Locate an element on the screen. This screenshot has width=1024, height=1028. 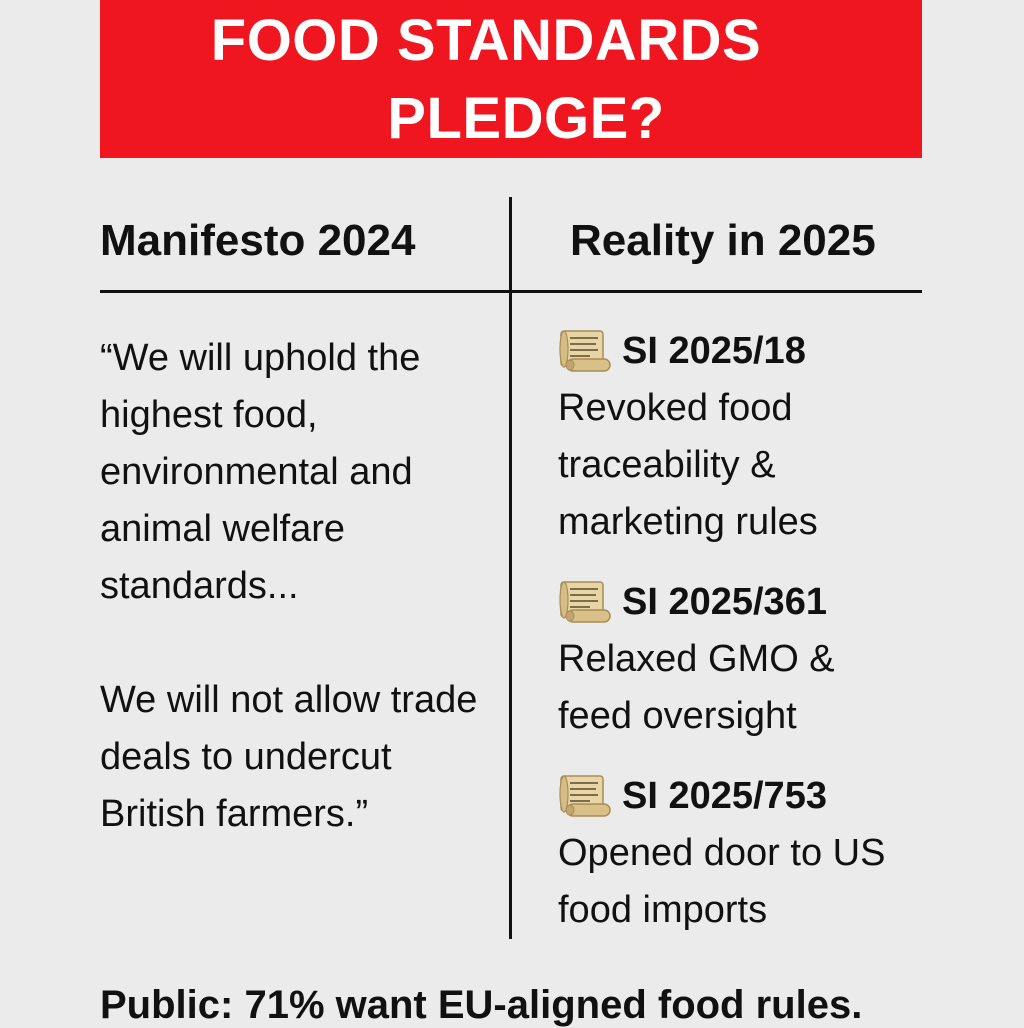
reality-item-description: Relaxed GMO & feed oversight is located at coordinates (696, 687).